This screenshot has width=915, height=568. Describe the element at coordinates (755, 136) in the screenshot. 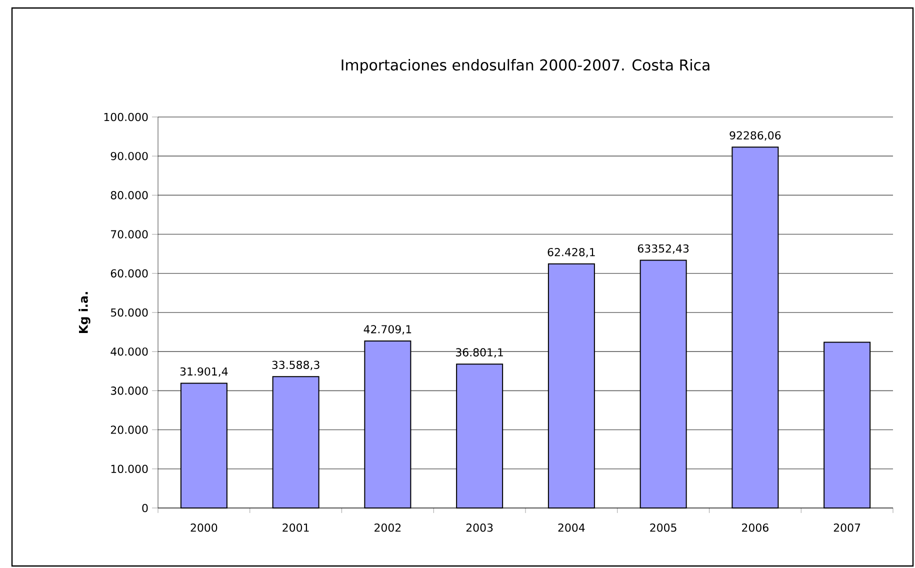

I see `data-label: 92286,06` at that location.